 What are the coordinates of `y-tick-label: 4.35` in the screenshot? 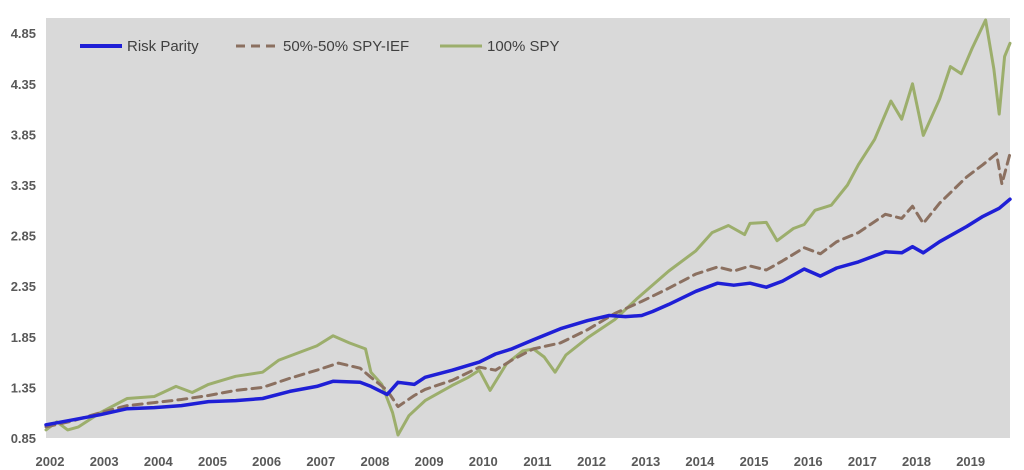 It's located at (23, 84).